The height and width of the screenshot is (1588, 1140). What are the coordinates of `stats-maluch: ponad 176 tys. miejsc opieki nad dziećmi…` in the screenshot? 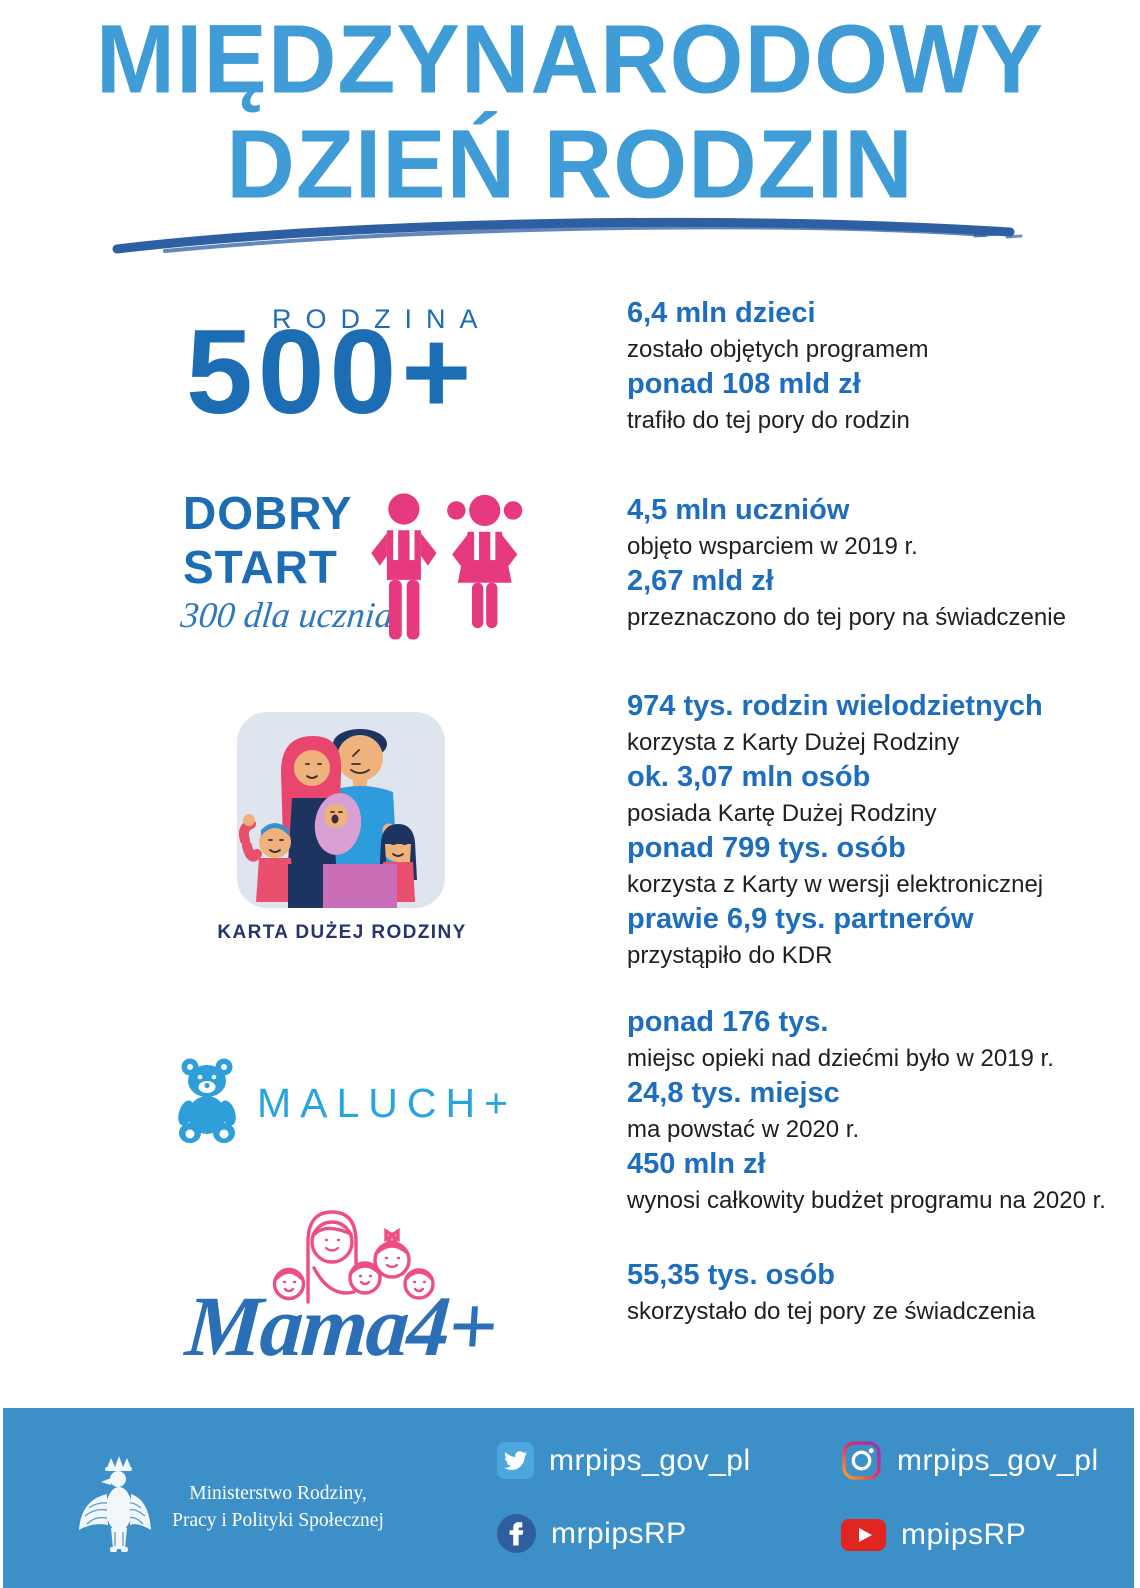 It's located at (877, 1111).